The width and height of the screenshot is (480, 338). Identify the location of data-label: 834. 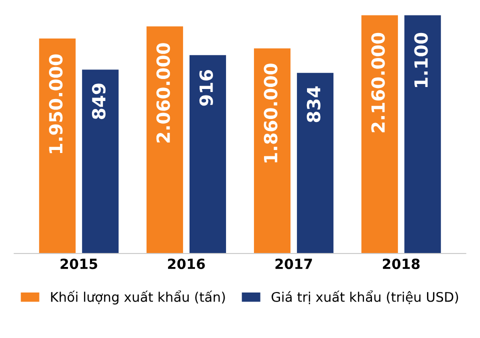
(313, 104).